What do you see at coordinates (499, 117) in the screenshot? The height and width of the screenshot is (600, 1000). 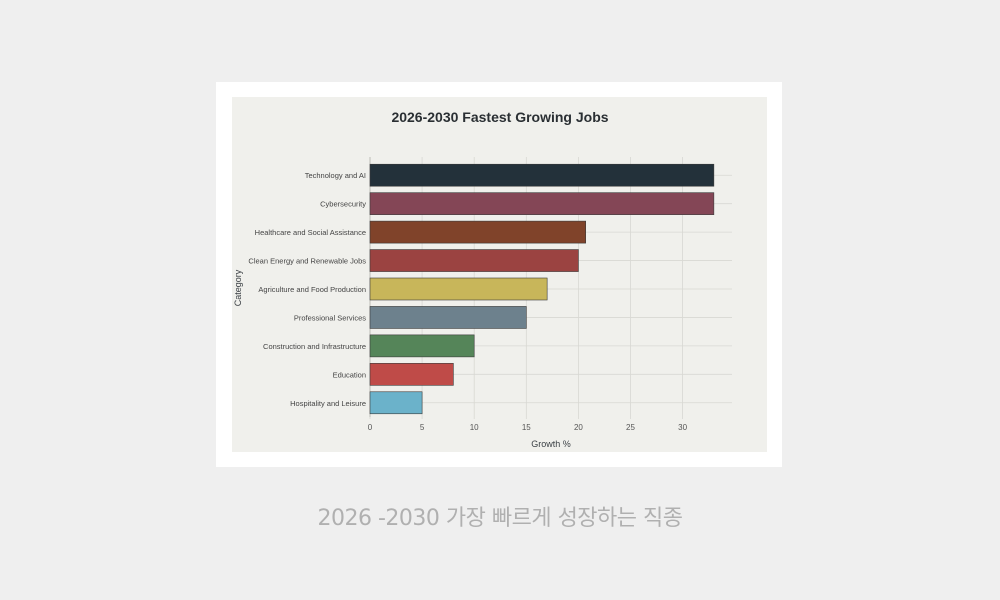 I see `chart-title: 2026-2030 Fastest Growing Jobs` at bounding box center [499, 117].